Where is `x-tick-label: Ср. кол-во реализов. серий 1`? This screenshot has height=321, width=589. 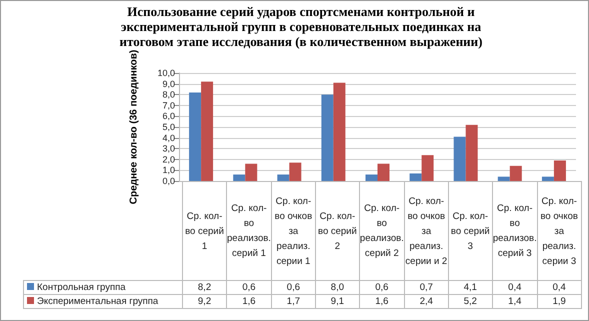 x-tick-label: Ср. кол-во реализов. серий 1 is located at coordinates (249, 231).